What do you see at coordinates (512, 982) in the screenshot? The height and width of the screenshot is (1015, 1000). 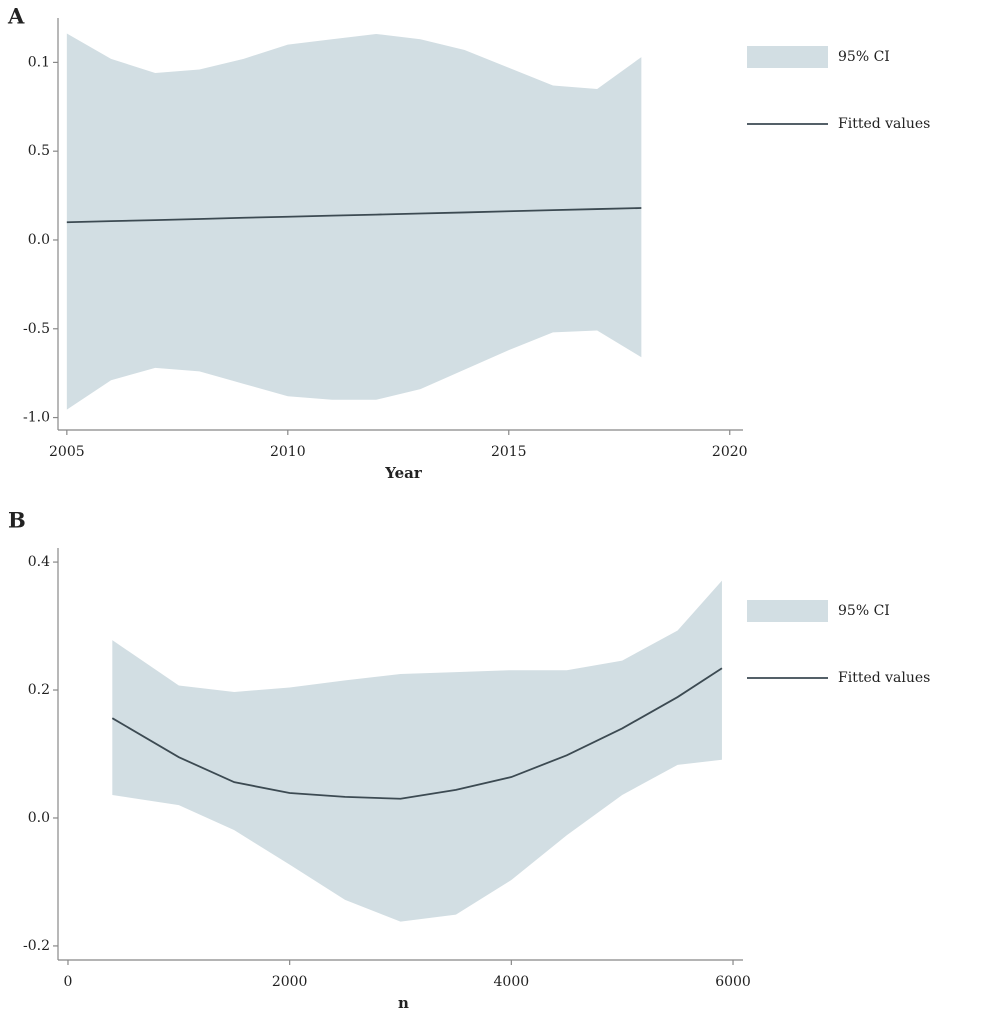 I see `x-tick-label: 4000` at bounding box center [512, 982].